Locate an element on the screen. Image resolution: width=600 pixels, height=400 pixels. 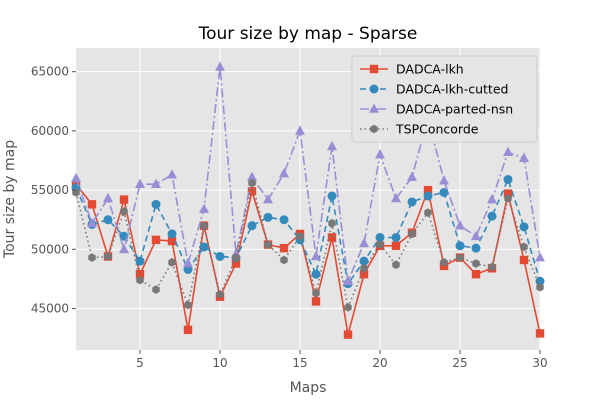
legend-label: DADCA-lkh-cutted is located at coordinates (452, 89).